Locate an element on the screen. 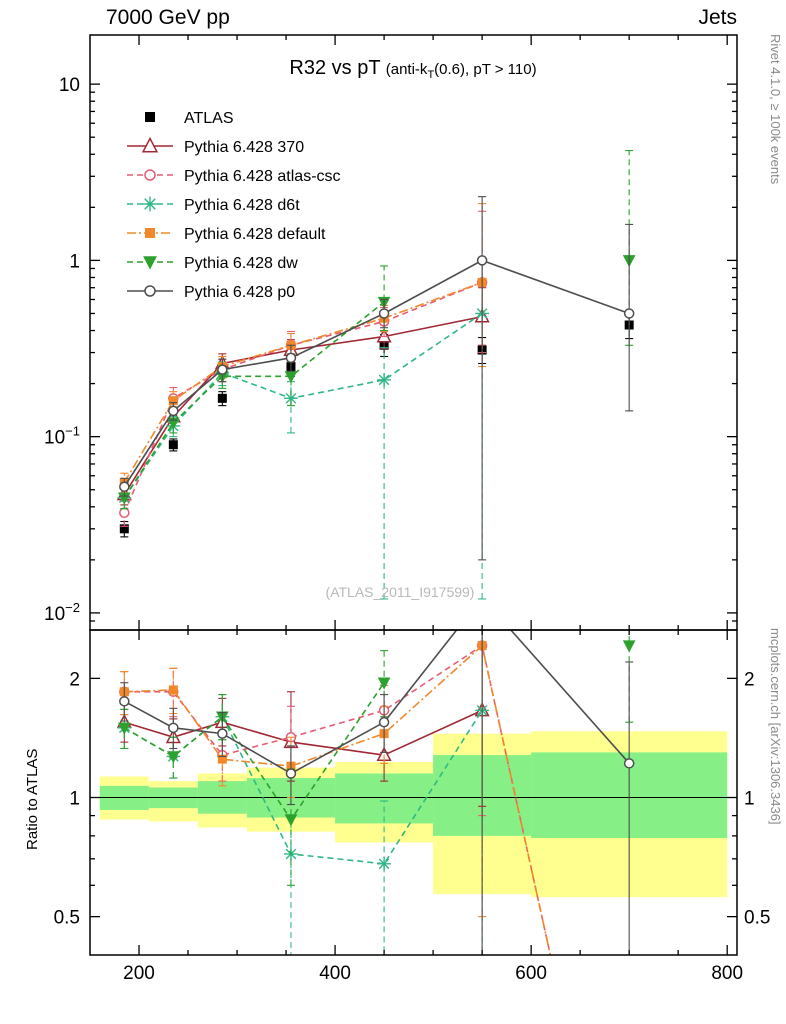  plot-title-paren-pre: (anti-k is located at coordinates (406, 69).